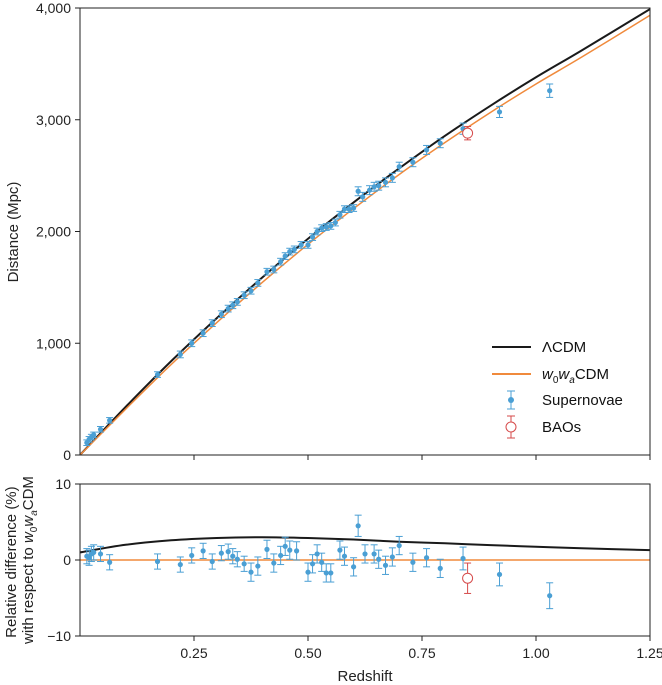  Describe the element at coordinates (13, 232) in the screenshot. I see `top-y-axis-label: Distance (Mpc)` at that location.